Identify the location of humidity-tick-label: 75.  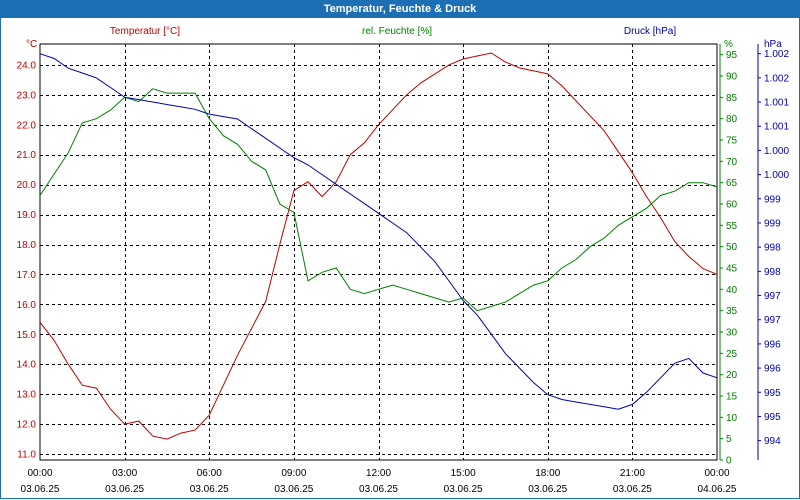
(732, 141).